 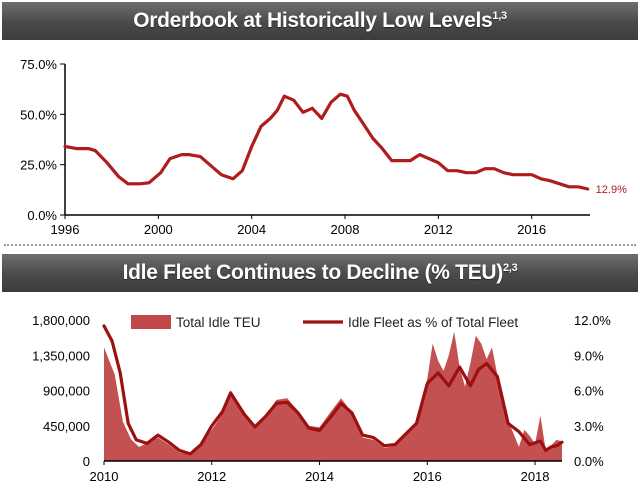 I want to click on top-x-tick-label: 2008, so click(x=345, y=229).